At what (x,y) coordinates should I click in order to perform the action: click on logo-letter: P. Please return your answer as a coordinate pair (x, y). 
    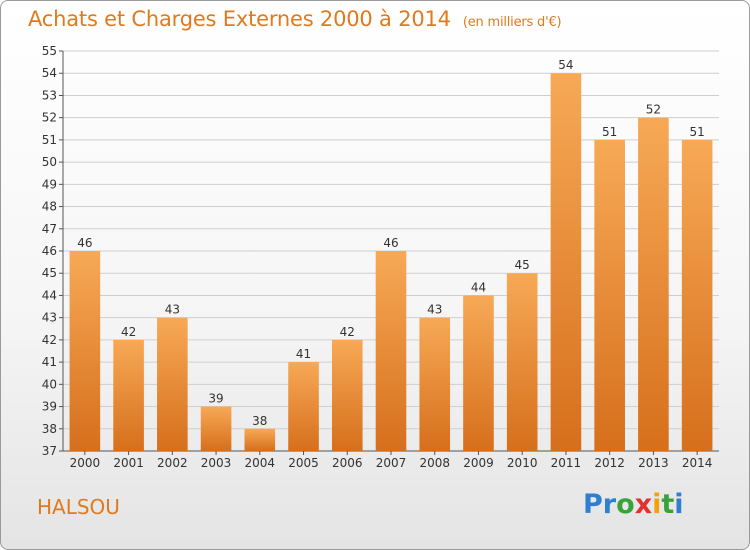
    Looking at the image, I should click on (593, 504).